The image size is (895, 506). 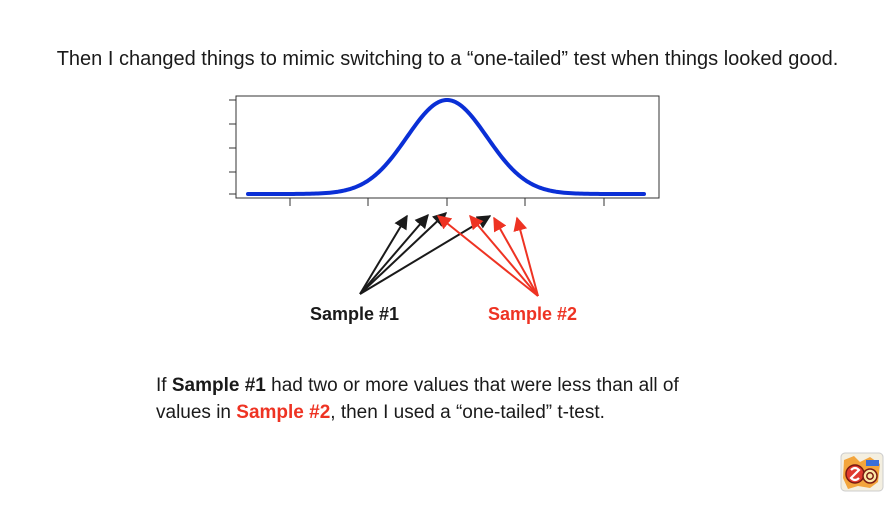 What do you see at coordinates (533, 314) in the screenshot?
I see `sample-2-label: Sample #2` at bounding box center [533, 314].